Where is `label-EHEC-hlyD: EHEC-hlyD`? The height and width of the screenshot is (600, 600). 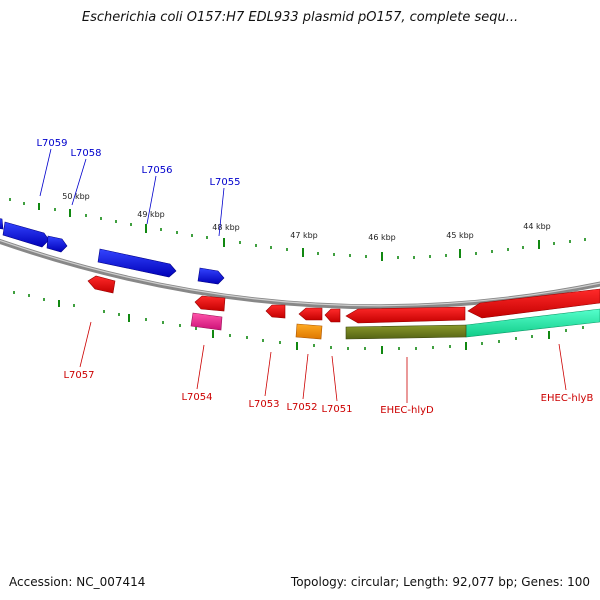 label-EHEC-hlyD: EHEC-hlyD is located at coordinates (407, 410).